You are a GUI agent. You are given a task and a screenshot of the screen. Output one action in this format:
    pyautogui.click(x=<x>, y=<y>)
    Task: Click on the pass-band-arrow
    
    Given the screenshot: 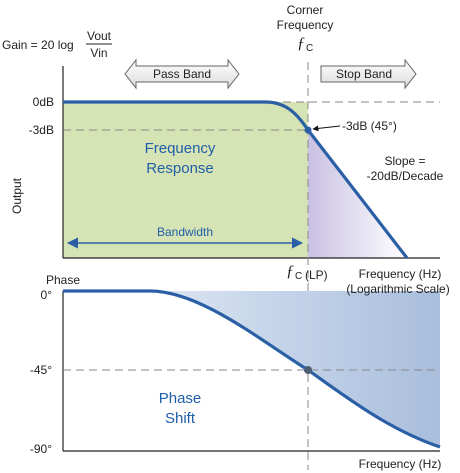 What is the action you would take?
    pyautogui.click(x=182, y=74)
    